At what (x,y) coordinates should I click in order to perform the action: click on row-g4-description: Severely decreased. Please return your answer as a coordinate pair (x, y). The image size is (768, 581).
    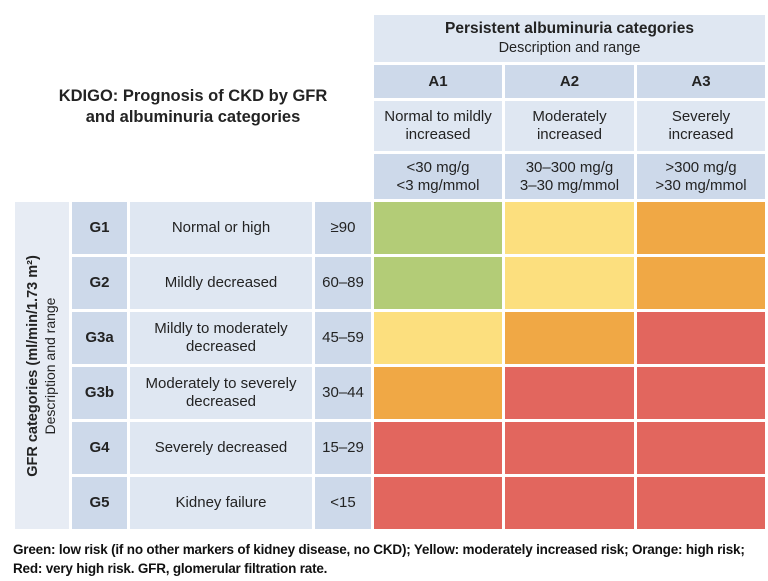
    Looking at the image, I should click on (221, 448).